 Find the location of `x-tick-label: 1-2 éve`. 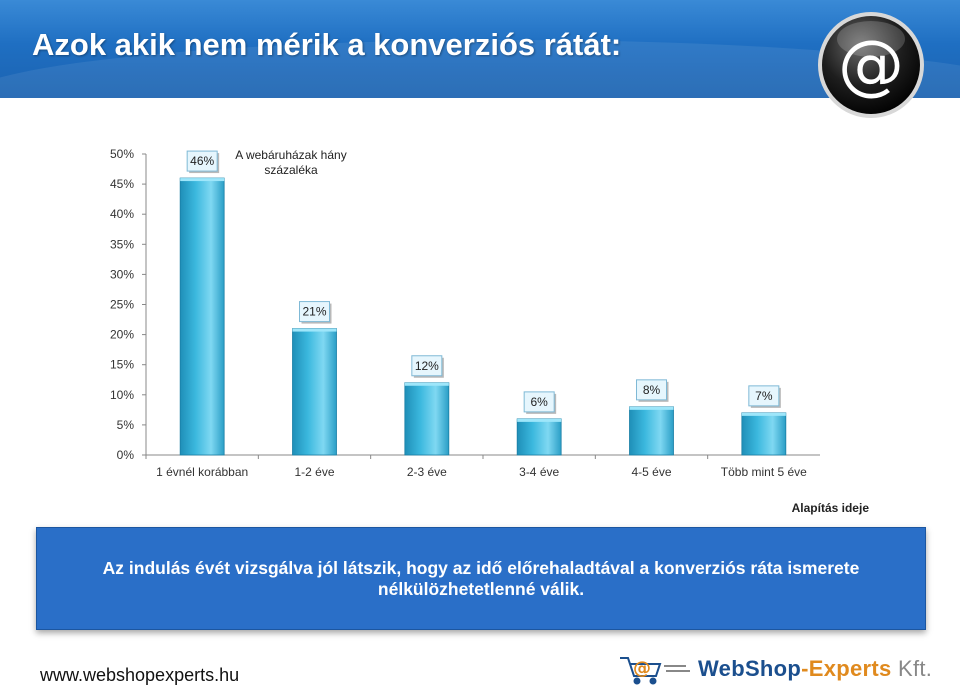

x-tick-label: 1-2 éve is located at coordinates (314, 472).